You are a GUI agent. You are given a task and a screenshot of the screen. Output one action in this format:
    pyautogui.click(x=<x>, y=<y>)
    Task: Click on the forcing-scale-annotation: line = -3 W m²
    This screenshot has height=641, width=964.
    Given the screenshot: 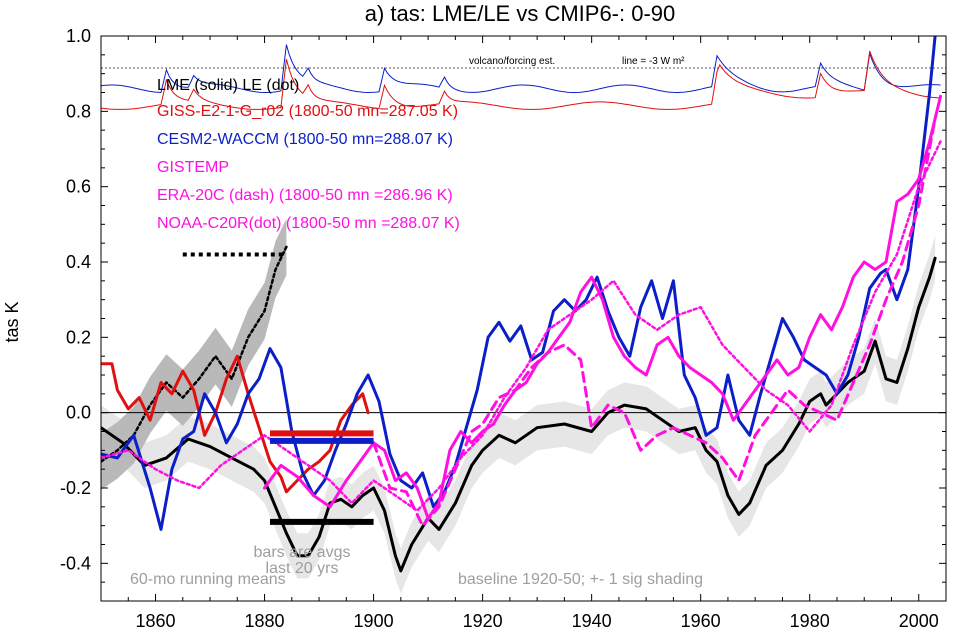 What is the action you would take?
    pyautogui.click(x=653, y=61)
    